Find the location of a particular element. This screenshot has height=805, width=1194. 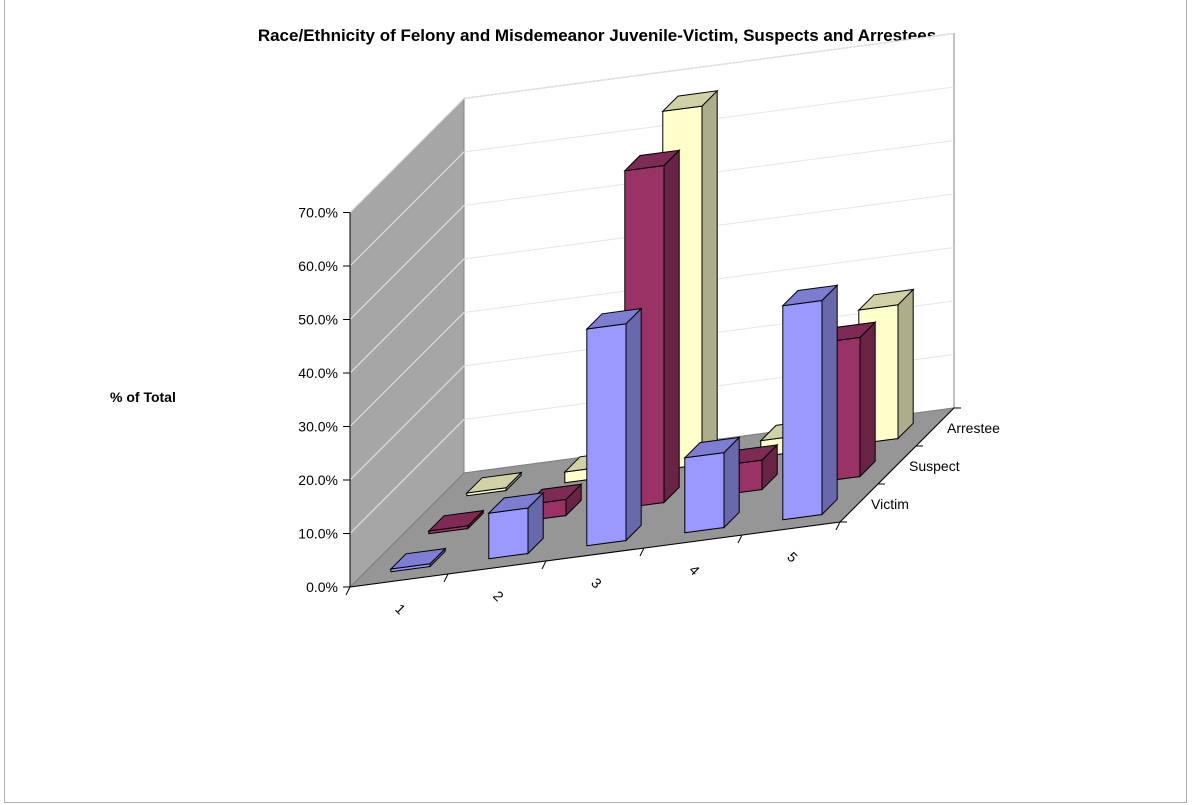

y-tick-label: 30.0% is located at coordinates (318, 427).